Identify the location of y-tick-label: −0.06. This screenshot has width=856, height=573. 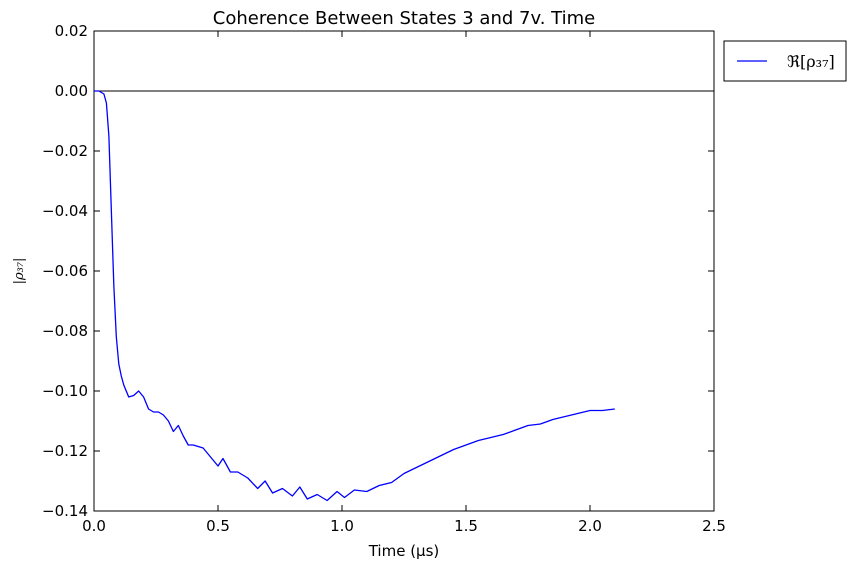
(65, 271).